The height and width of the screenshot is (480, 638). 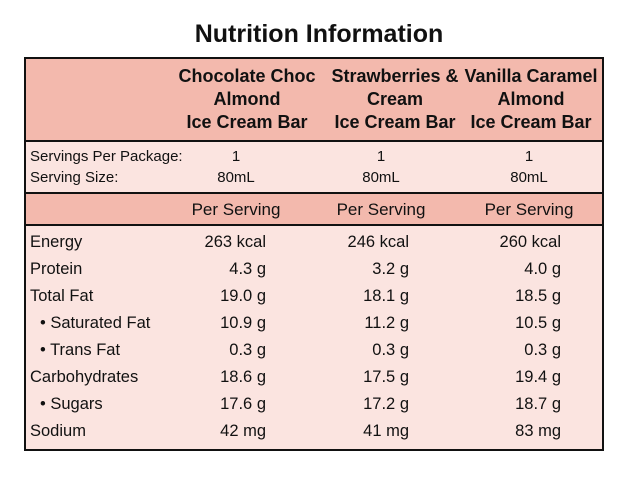 I want to click on nutrient-value: 19.4 g, so click(x=538, y=377).